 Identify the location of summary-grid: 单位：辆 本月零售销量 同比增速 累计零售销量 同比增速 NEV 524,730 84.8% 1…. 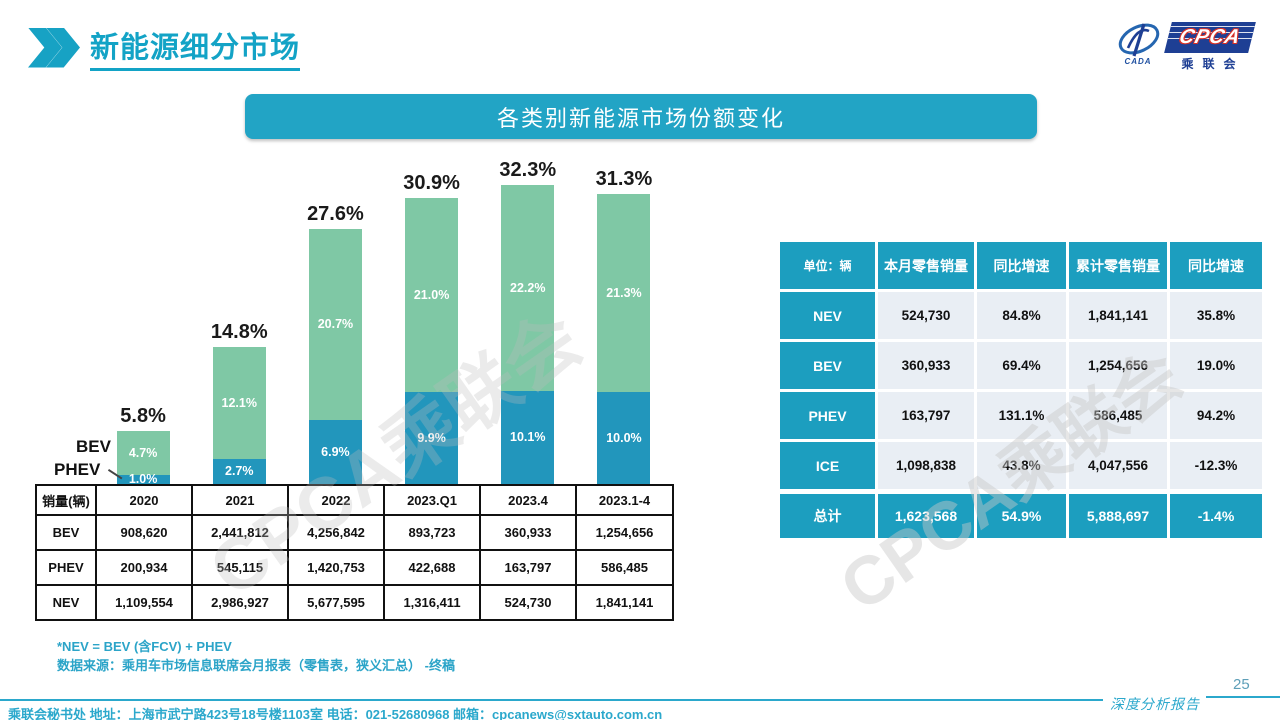
(1021, 365).